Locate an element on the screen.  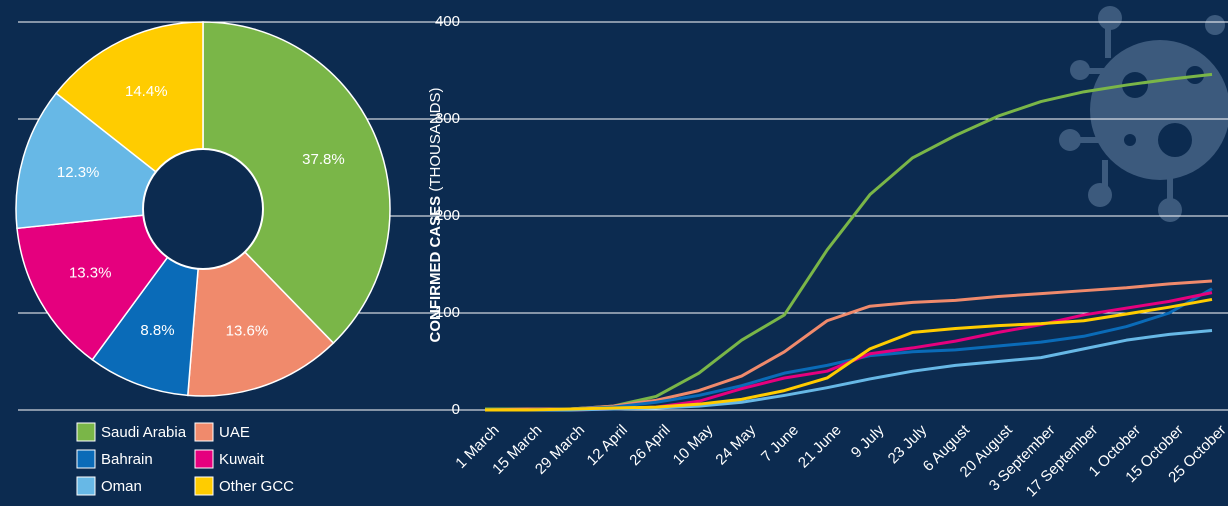
y-axis-title: CONFIRMED CASES (THOUSANDS) is located at coordinates (435, 214).